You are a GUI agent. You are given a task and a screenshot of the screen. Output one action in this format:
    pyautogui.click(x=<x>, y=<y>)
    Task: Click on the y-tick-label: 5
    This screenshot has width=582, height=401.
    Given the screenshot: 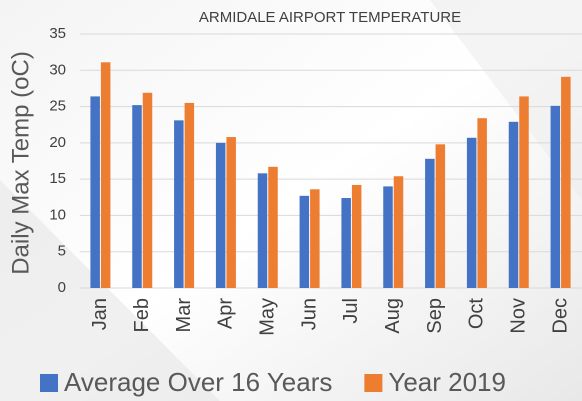 What is the action you would take?
    pyautogui.click(x=62, y=251)
    